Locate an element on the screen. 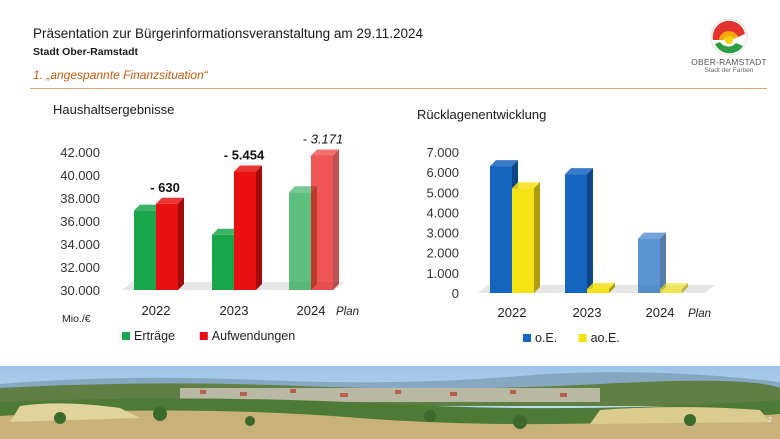 This screenshot has height=439, width=780. y-tick-label: 6.000 is located at coordinates (442, 172).